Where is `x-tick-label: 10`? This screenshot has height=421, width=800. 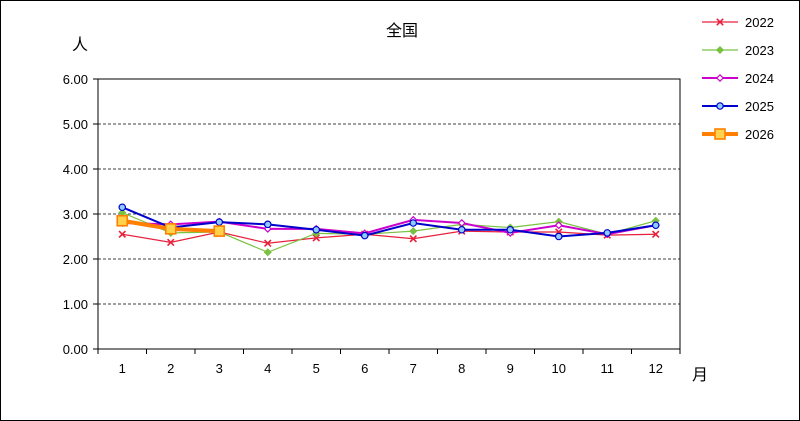 x-tick-label: 10 is located at coordinates (559, 368).